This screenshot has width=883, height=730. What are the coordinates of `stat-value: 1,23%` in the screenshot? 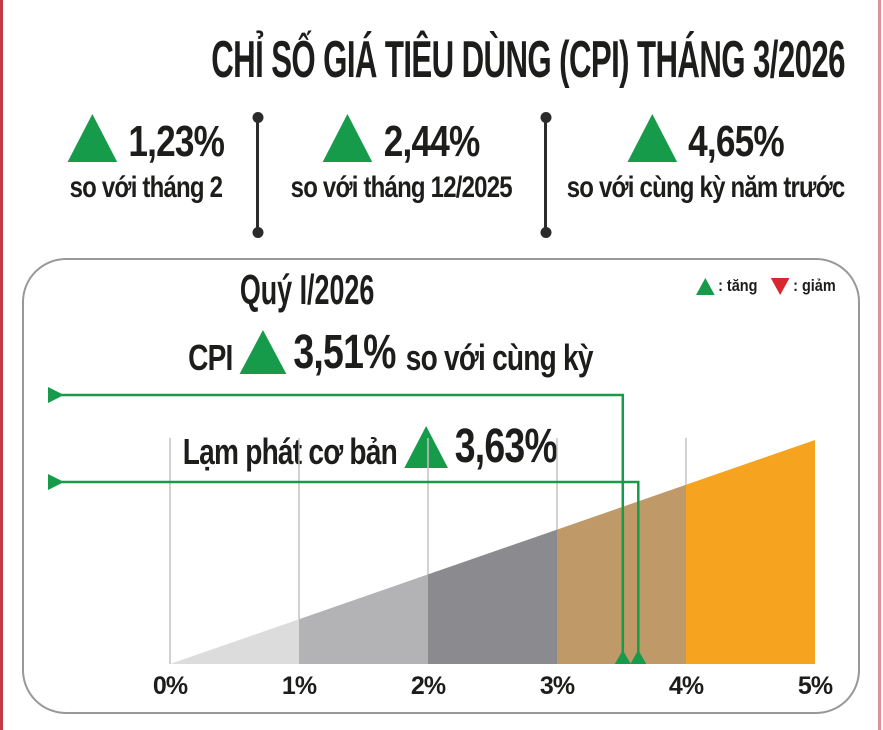 It's located at (176, 141).